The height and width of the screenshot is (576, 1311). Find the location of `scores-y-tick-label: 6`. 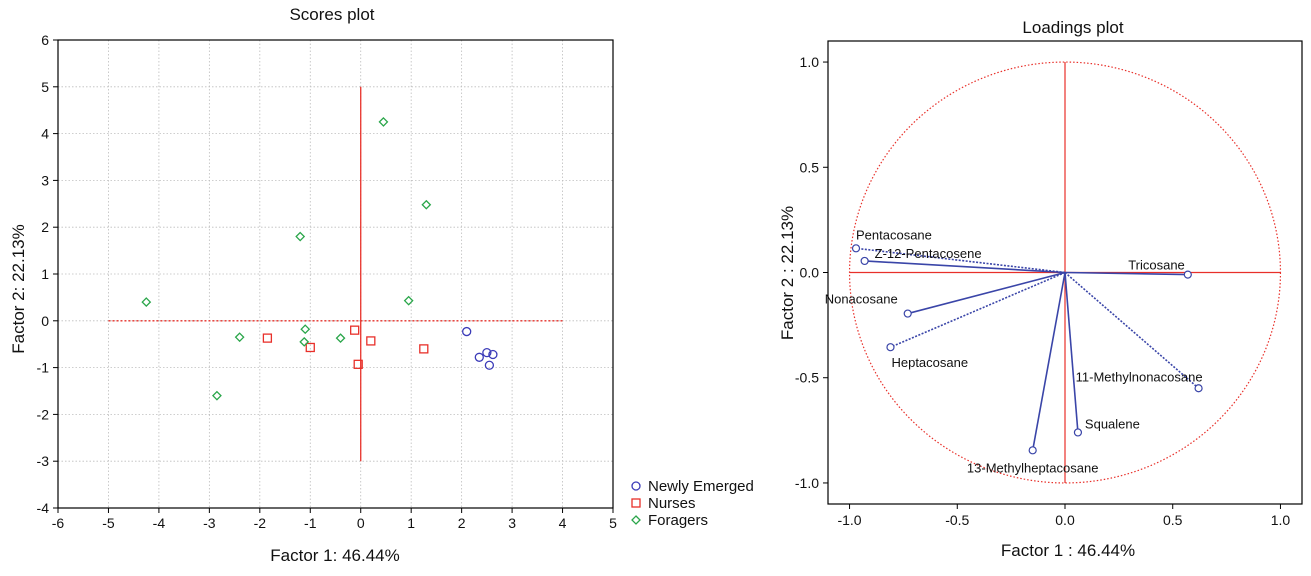

scores-y-tick-label: 6 is located at coordinates (45, 40).